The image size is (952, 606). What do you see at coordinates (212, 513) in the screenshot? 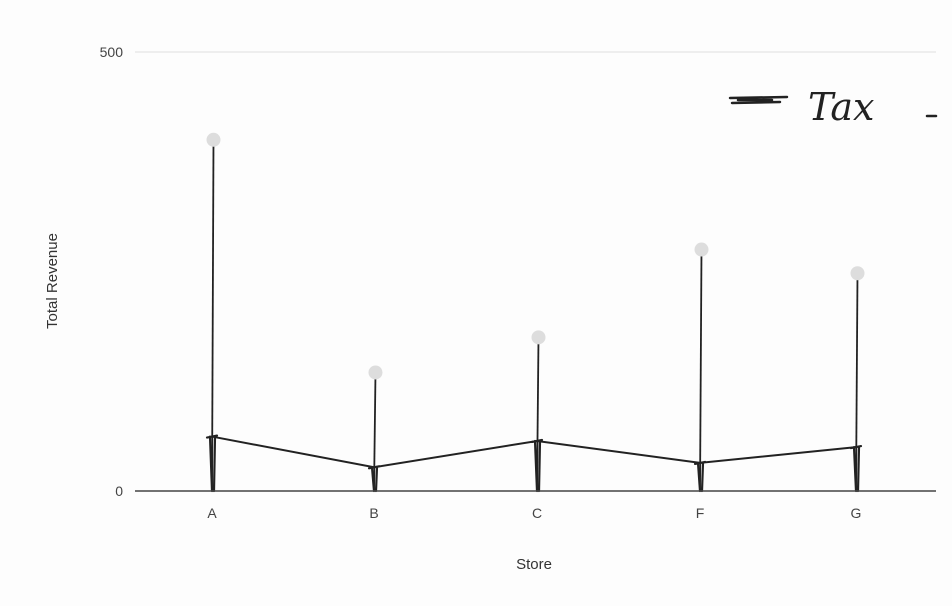
I see `x-tick-label: A` at bounding box center [212, 513].